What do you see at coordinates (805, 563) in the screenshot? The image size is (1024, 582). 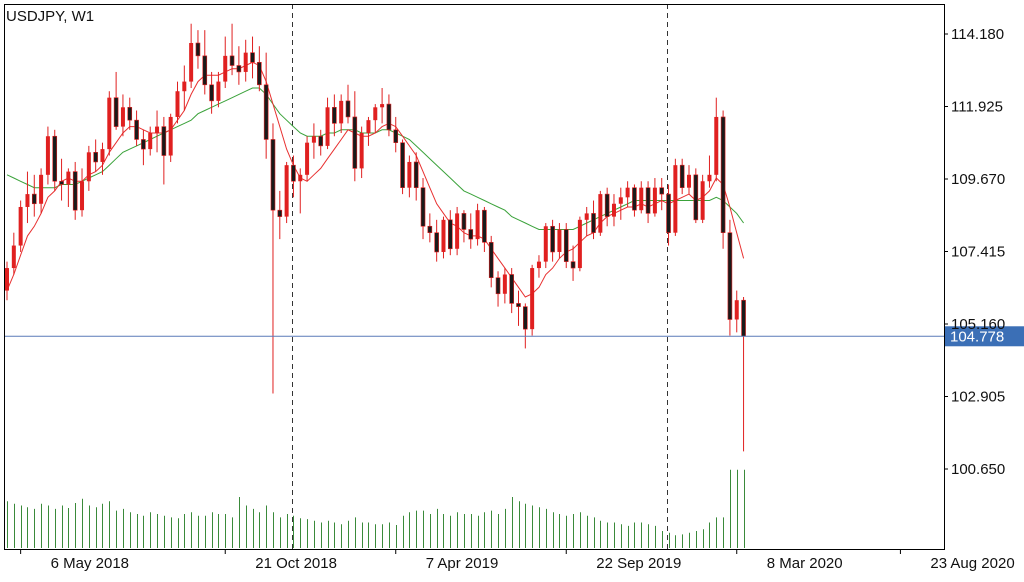 I see `time-tick-label: 8 Mar 2020` at bounding box center [805, 563].